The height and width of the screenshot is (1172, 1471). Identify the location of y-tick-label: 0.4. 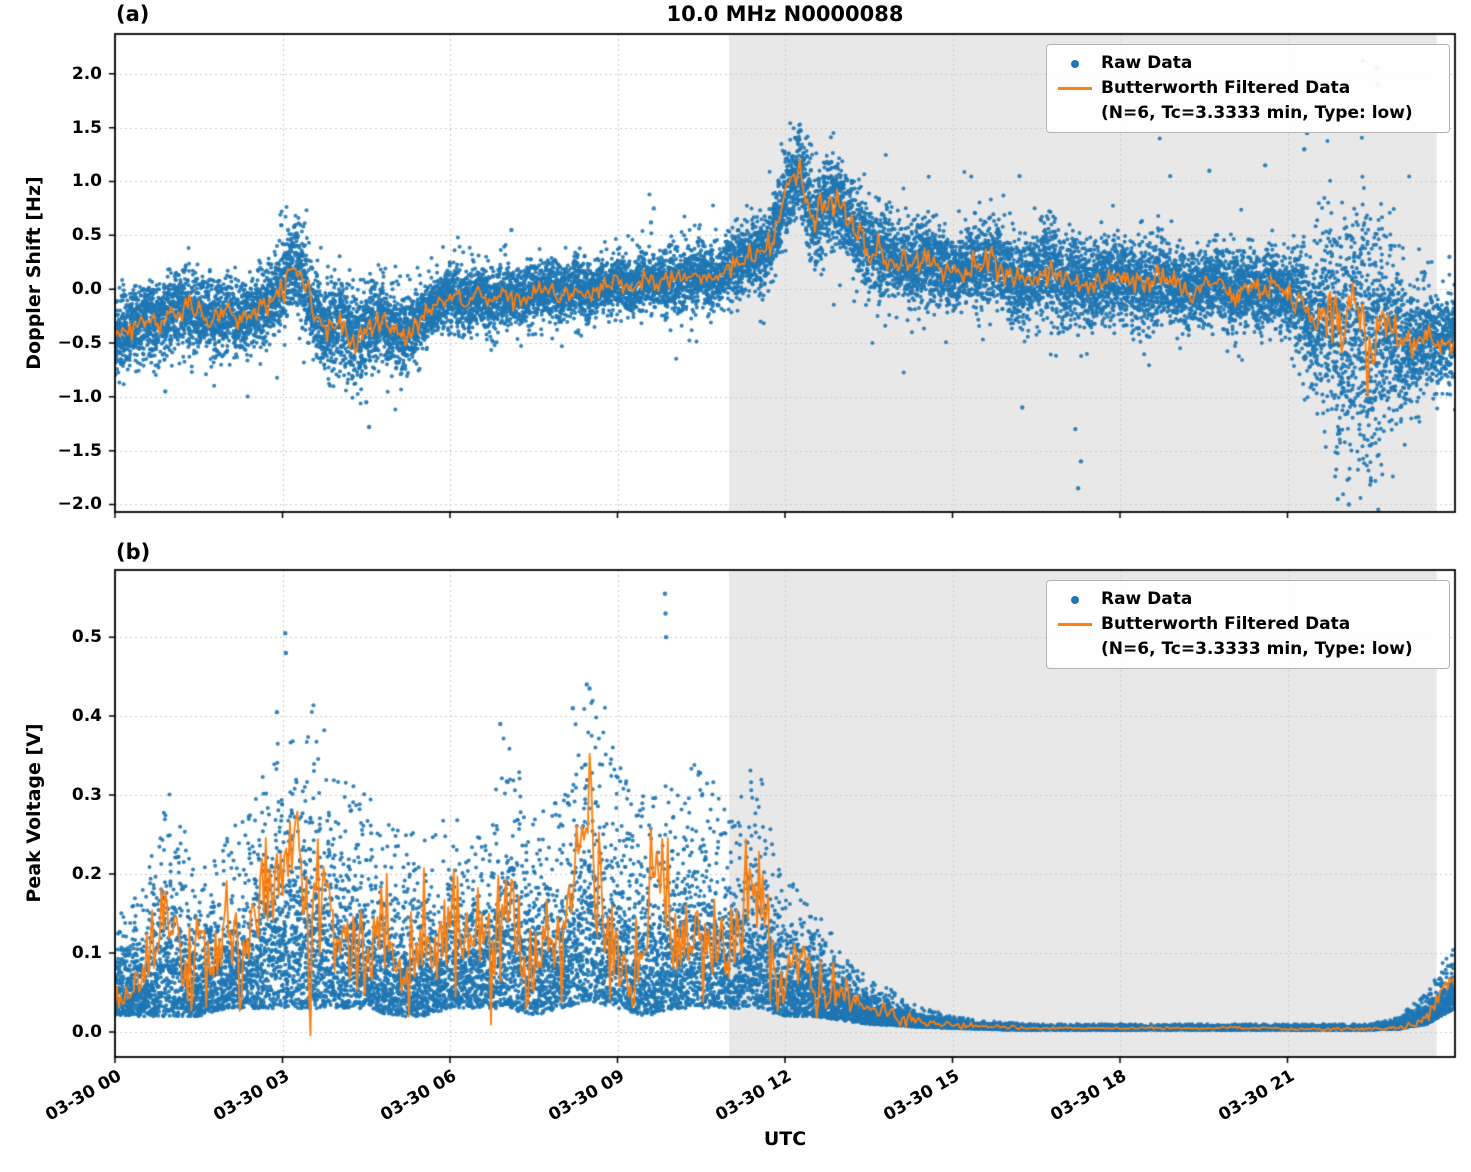
(86, 716).